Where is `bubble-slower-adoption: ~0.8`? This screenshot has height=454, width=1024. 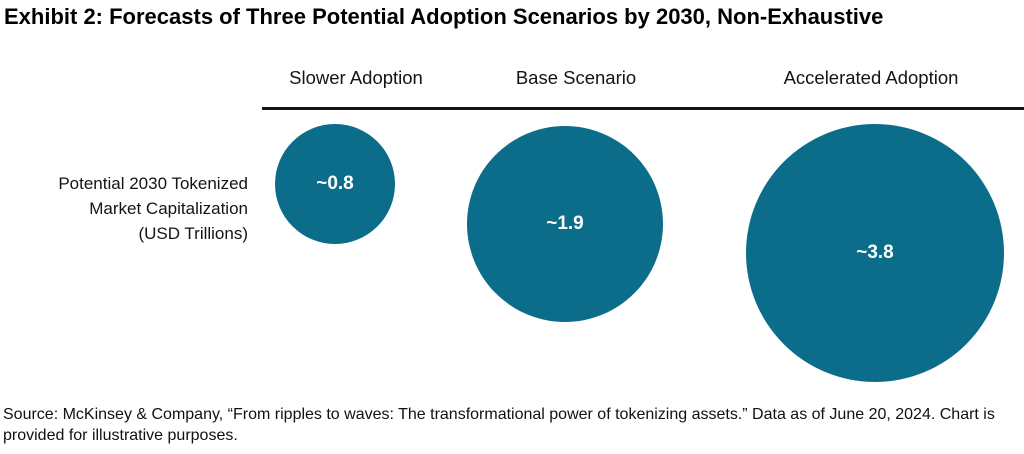
bubble-slower-adoption: ~0.8 is located at coordinates (335, 184).